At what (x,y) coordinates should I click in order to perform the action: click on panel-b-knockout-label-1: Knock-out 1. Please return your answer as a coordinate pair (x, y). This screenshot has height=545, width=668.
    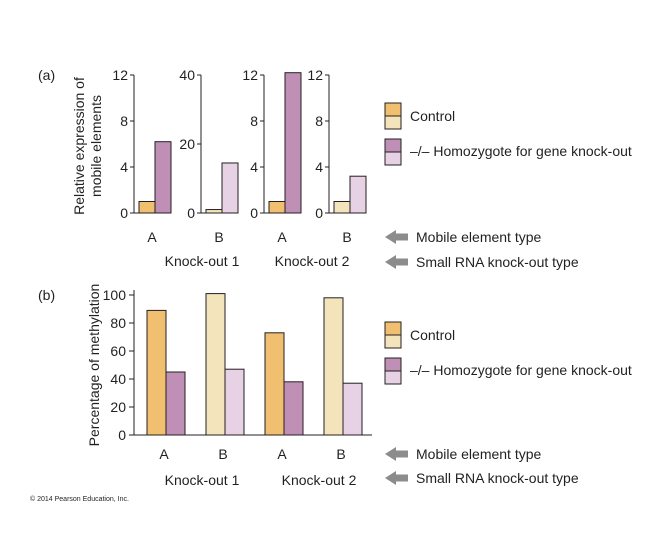
    Looking at the image, I should click on (202, 480).